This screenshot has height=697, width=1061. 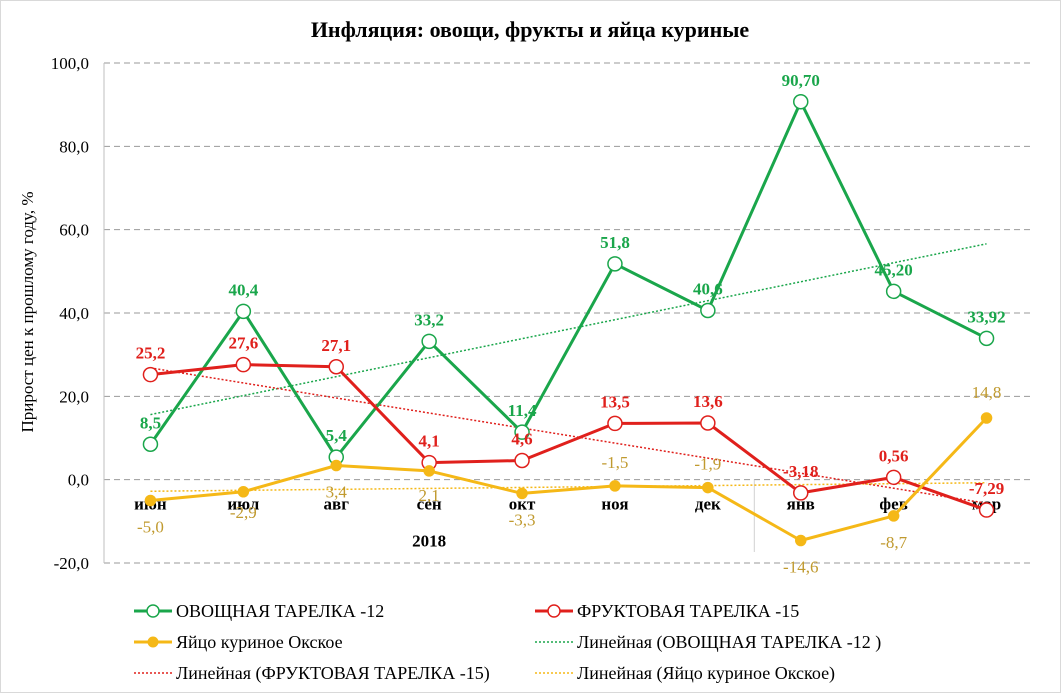 I want to click on y-tick-label: 60,0, so click(x=74, y=230).